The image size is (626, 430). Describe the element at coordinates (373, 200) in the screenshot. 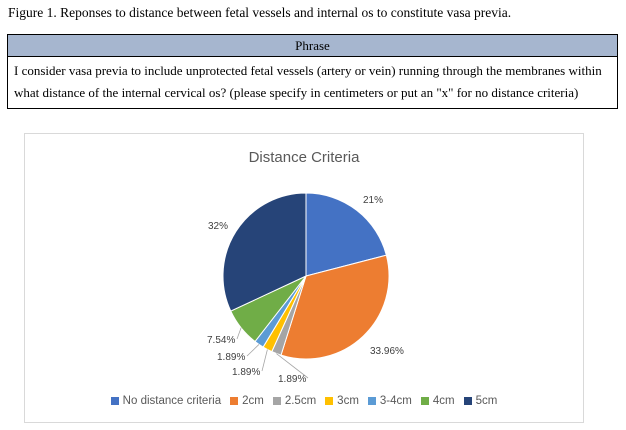

I see `data-label: 21%` at that location.